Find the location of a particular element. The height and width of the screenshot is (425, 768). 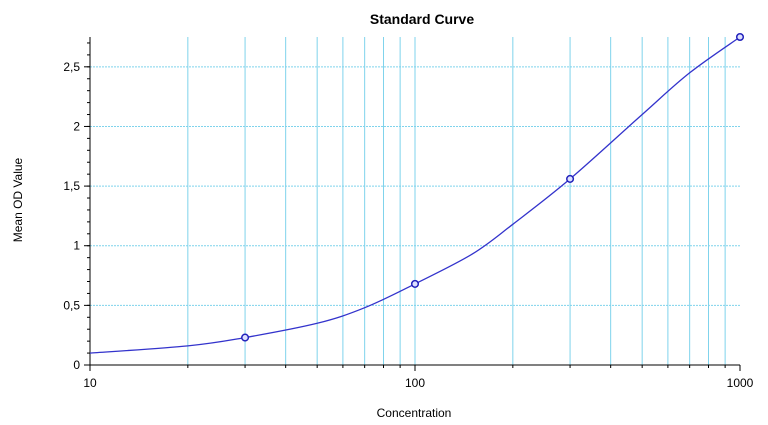

y-tick-label: 0 is located at coordinates (76, 365).